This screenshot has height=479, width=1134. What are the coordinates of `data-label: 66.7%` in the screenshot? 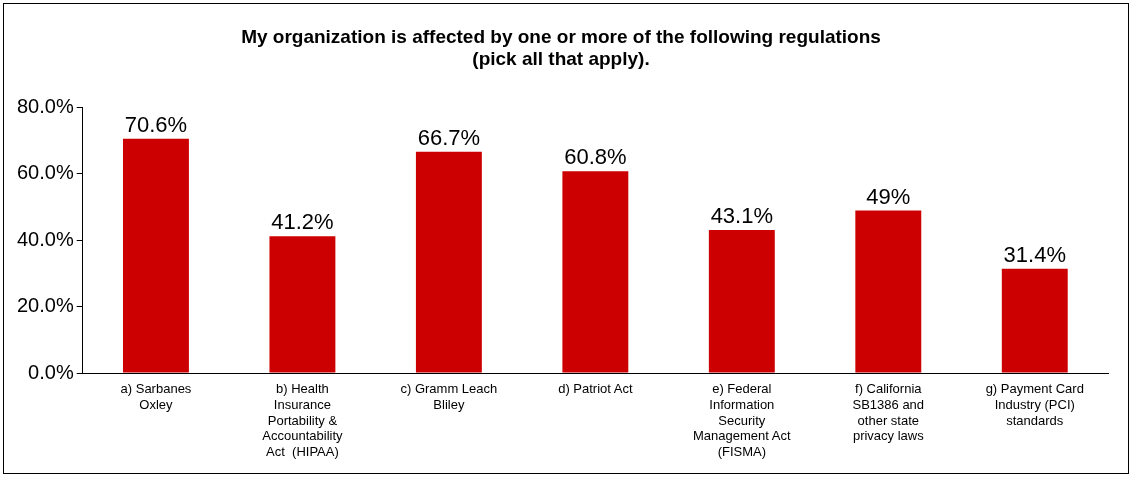 It's located at (449, 137).